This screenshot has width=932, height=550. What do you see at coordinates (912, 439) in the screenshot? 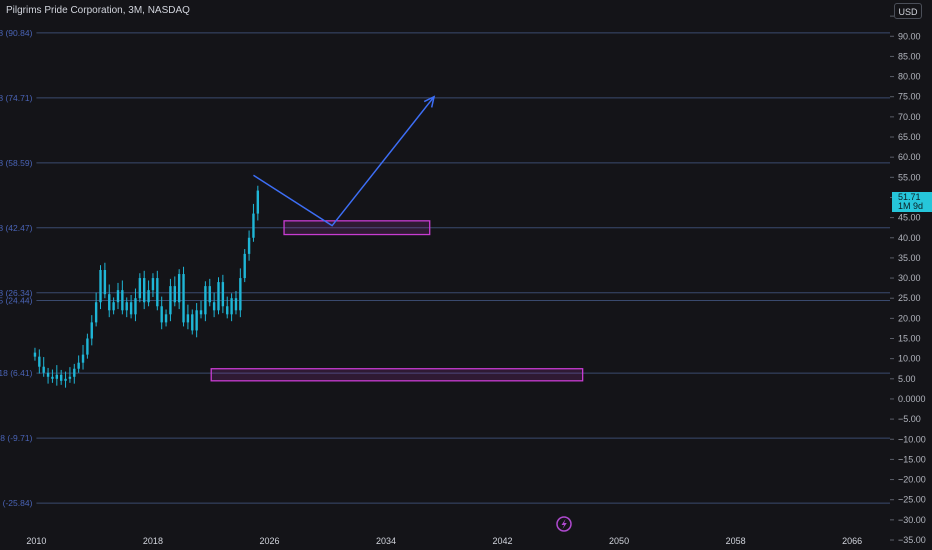
I see `price-axis-label: −10.00` at bounding box center [912, 439].